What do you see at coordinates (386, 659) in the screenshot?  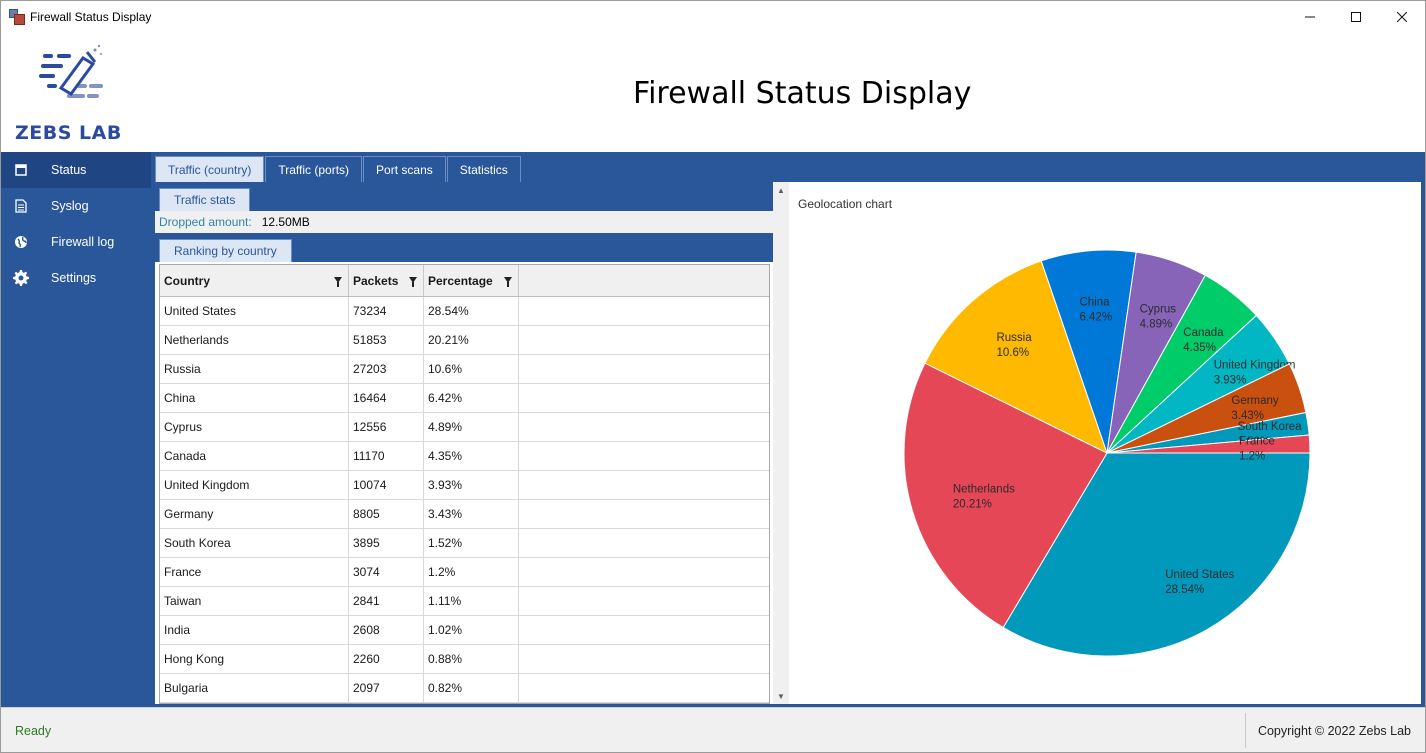 I see `packets-cell: 2260` at bounding box center [386, 659].